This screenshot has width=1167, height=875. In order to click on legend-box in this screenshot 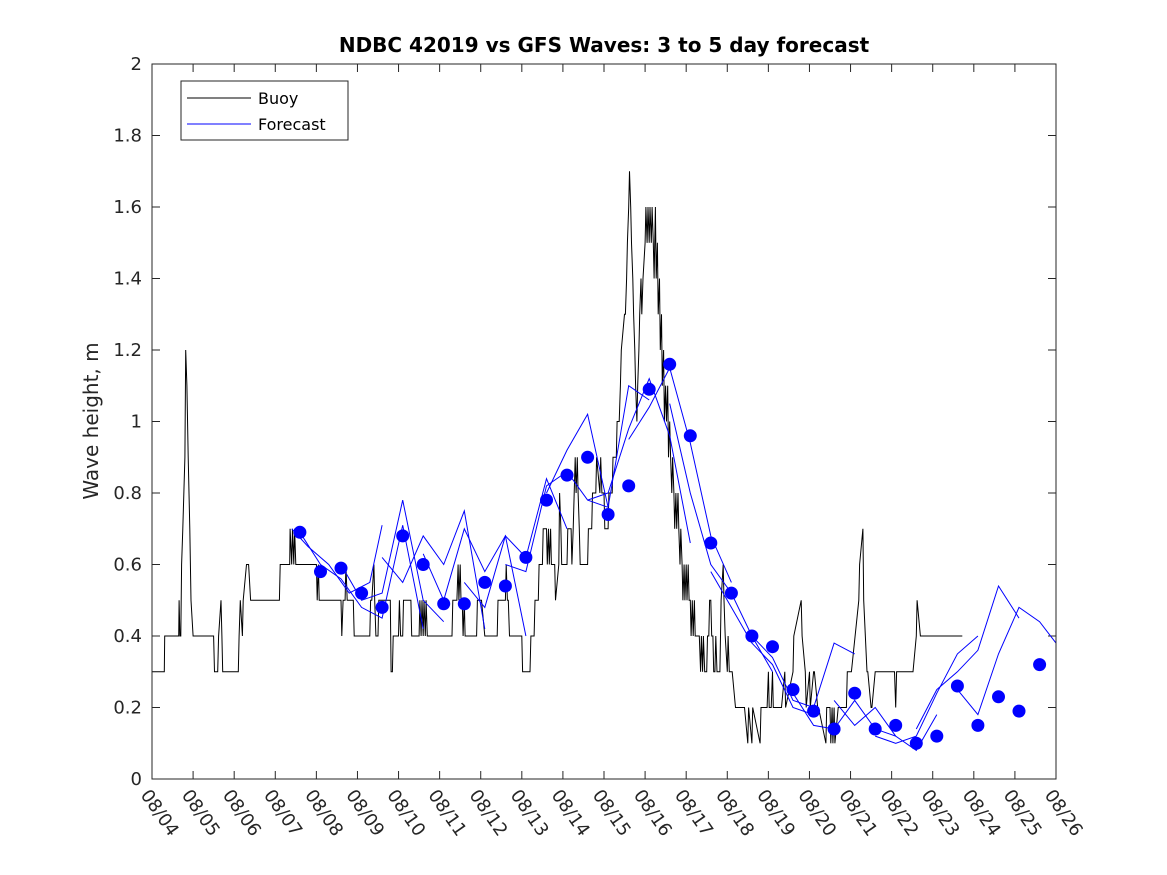, I will do `click(264, 110)`.